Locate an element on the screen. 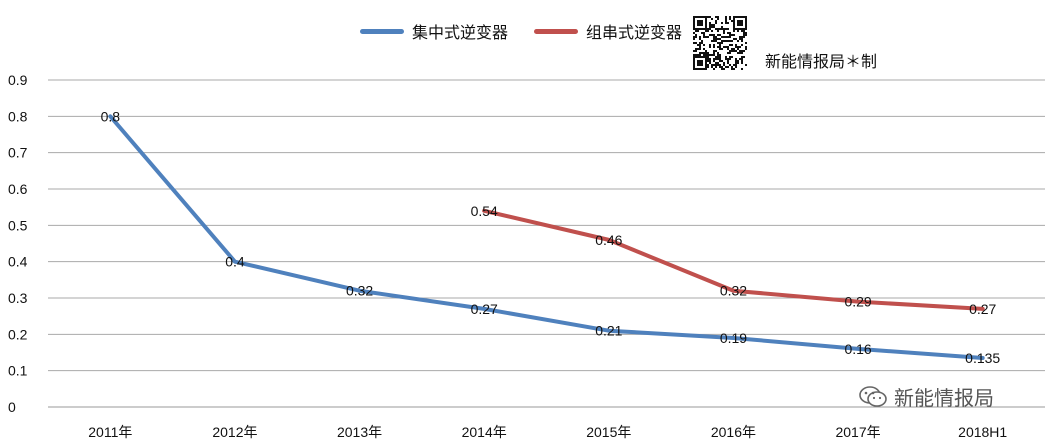 The image size is (1057, 446). y-axis-ticks: 0 0.1 0.2 0.3 0.4 0.5 0.6 0.7 0.8 0.9 is located at coordinates (18, 243).